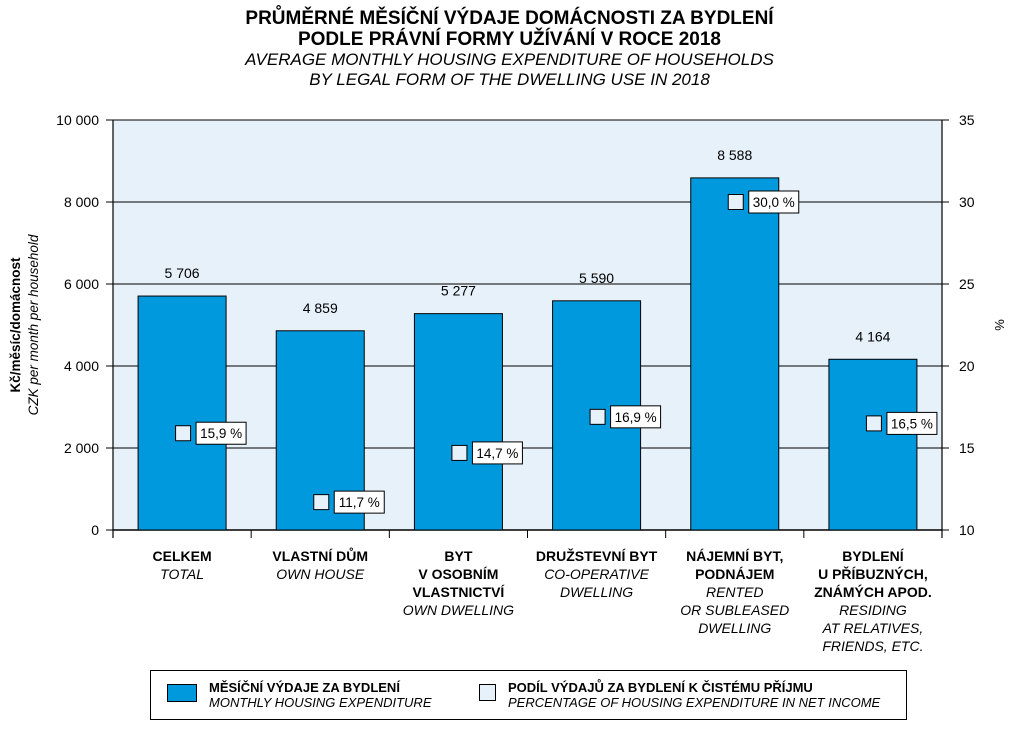 The height and width of the screenshot is (731, 1019). What do you see at coordinates (182, 556) in the screenshot?
I see `category-label-cz: CELKEM` at bounding box center [182, 556].